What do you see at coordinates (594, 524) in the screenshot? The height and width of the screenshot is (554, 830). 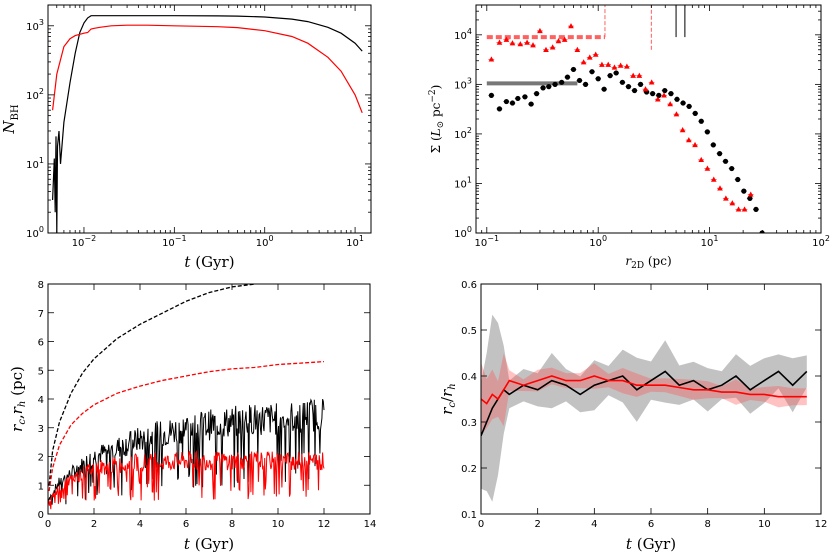 I see `x-tick-label: 4` at bounding box center [594, 524].